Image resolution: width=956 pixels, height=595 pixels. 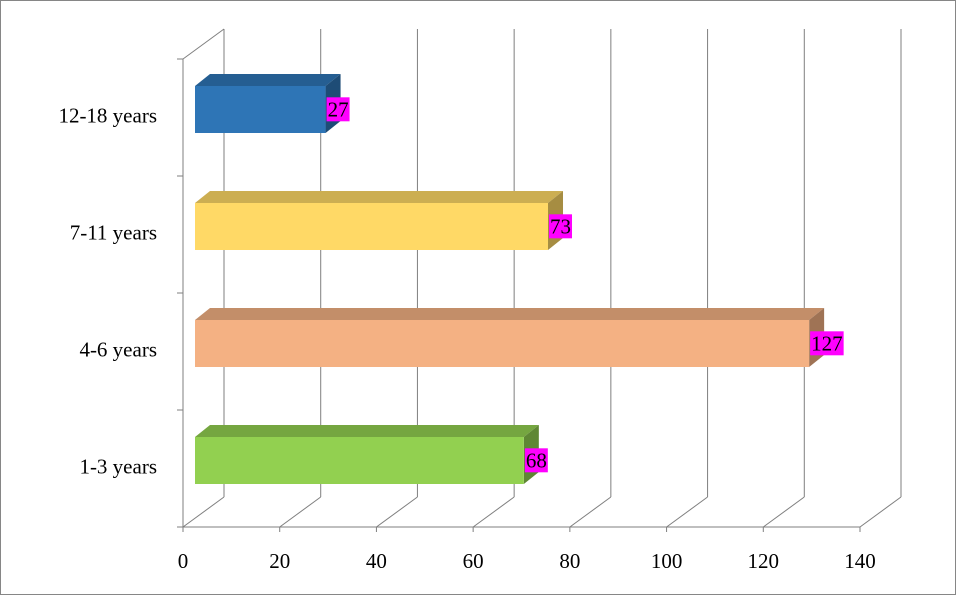 What do you see at coordinates (203, 44) in the screenshot?
I see `wall-edge` at bounding box center [203, 44].